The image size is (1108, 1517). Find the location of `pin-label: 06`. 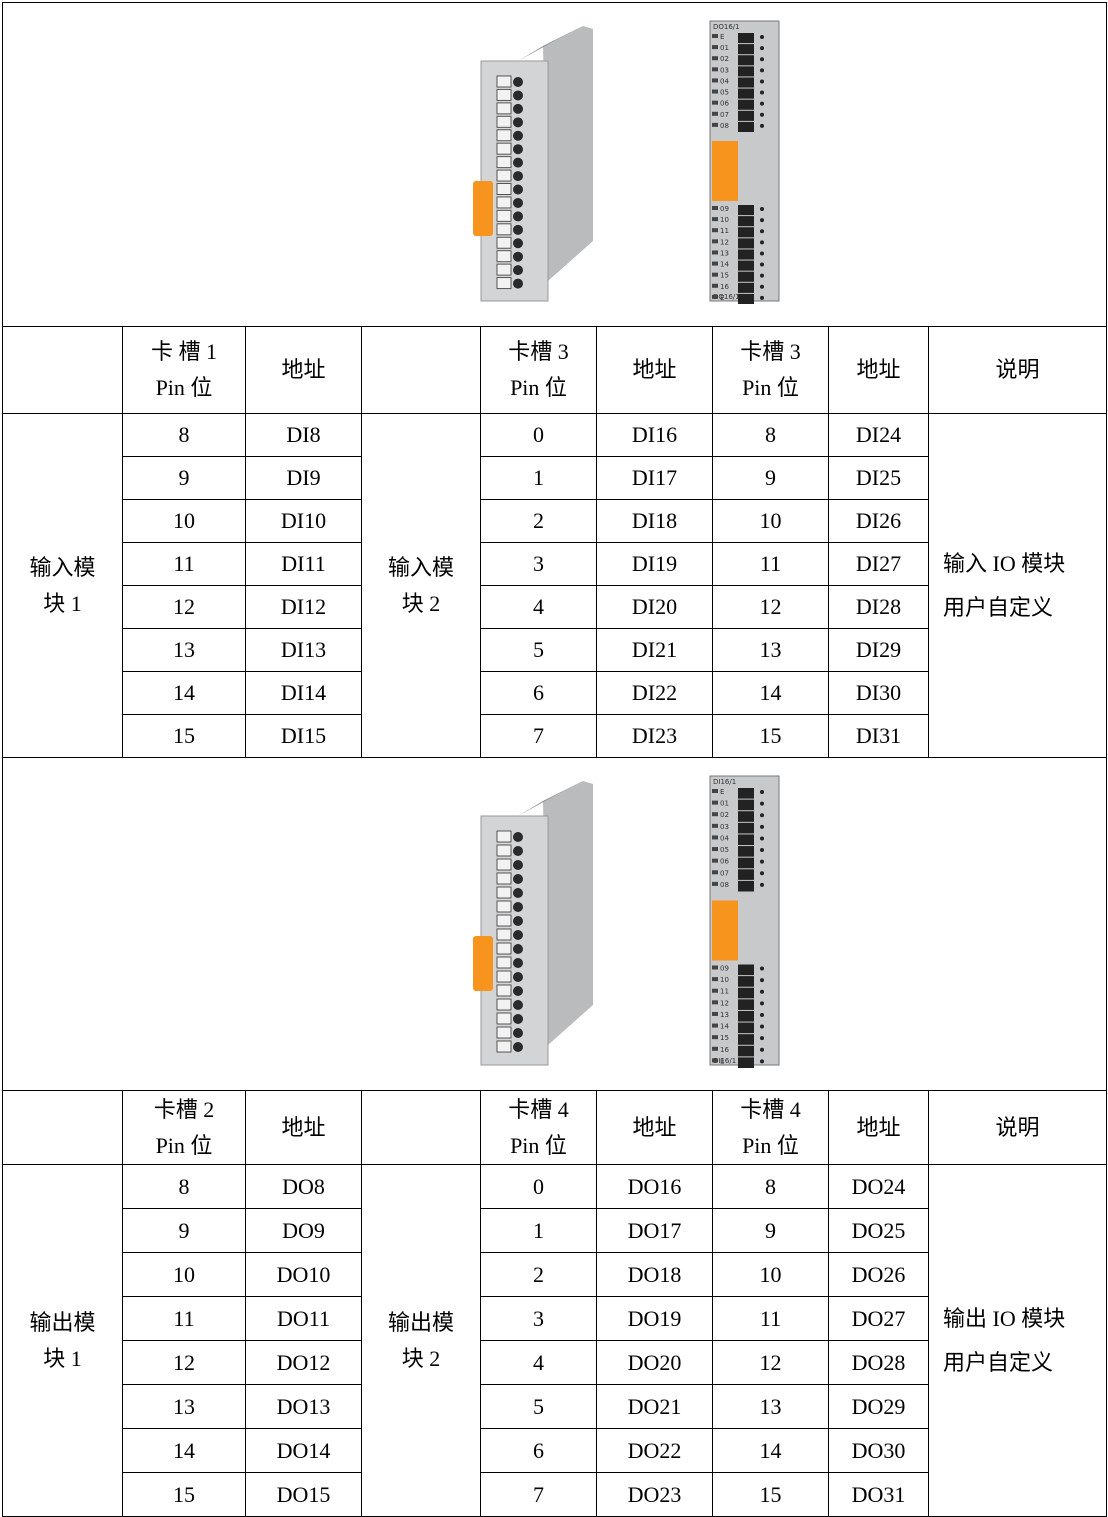

pin-label: 06 is located at coordinates (724, 104).